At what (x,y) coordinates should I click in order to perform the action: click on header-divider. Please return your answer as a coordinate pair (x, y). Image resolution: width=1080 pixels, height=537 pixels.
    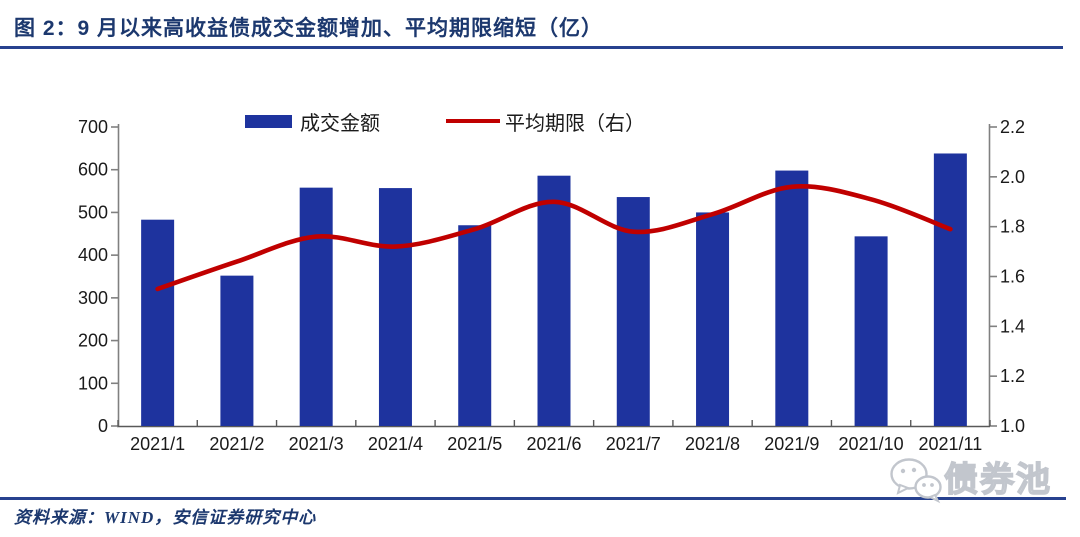
    Looking at the image, I should click on (531, 47).